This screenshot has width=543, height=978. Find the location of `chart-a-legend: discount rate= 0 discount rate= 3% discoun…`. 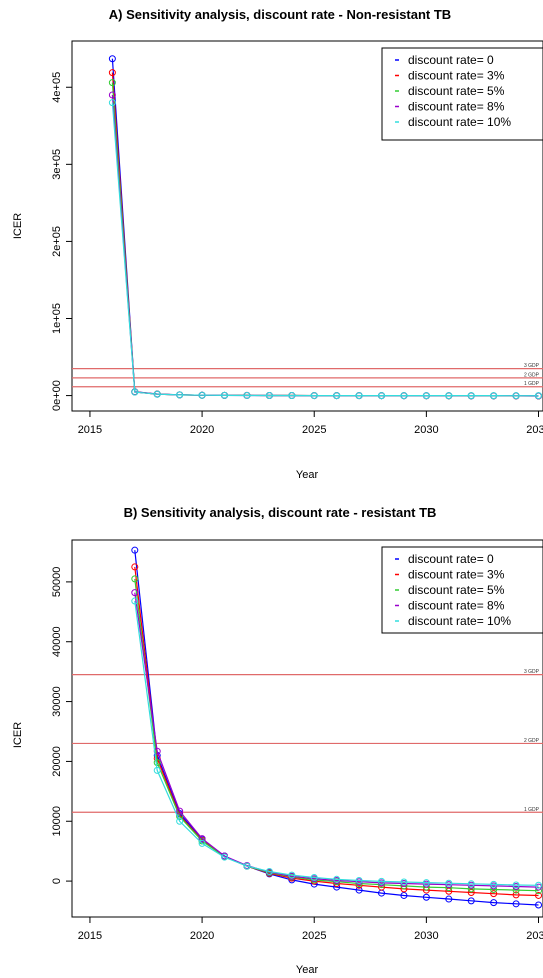

chart-a-legend: discount rate= 0 discount rate= 3% discoun… is located at coordinates (462, 94).